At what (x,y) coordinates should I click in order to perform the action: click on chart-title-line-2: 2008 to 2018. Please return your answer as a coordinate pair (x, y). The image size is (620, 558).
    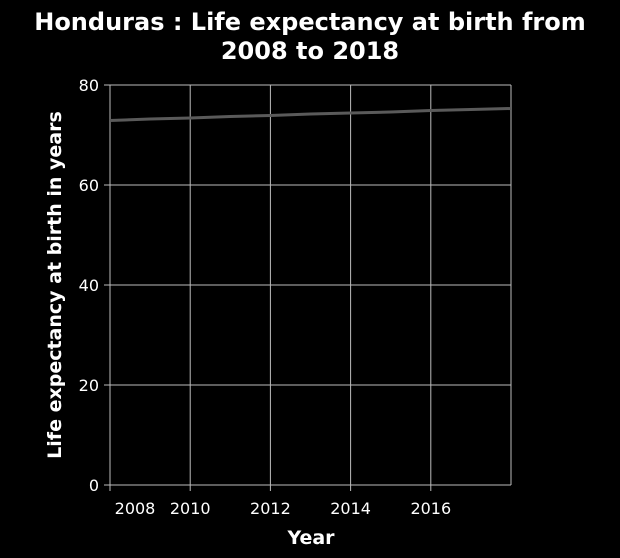
    Looking at the image, I should click on (310, 51).